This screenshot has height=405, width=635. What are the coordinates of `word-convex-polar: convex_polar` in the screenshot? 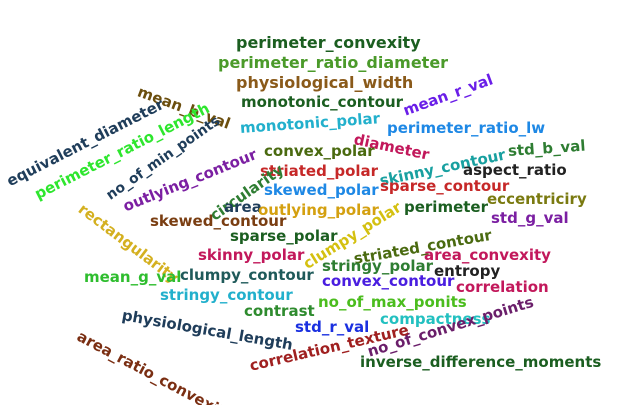 It's located at (319, 151).